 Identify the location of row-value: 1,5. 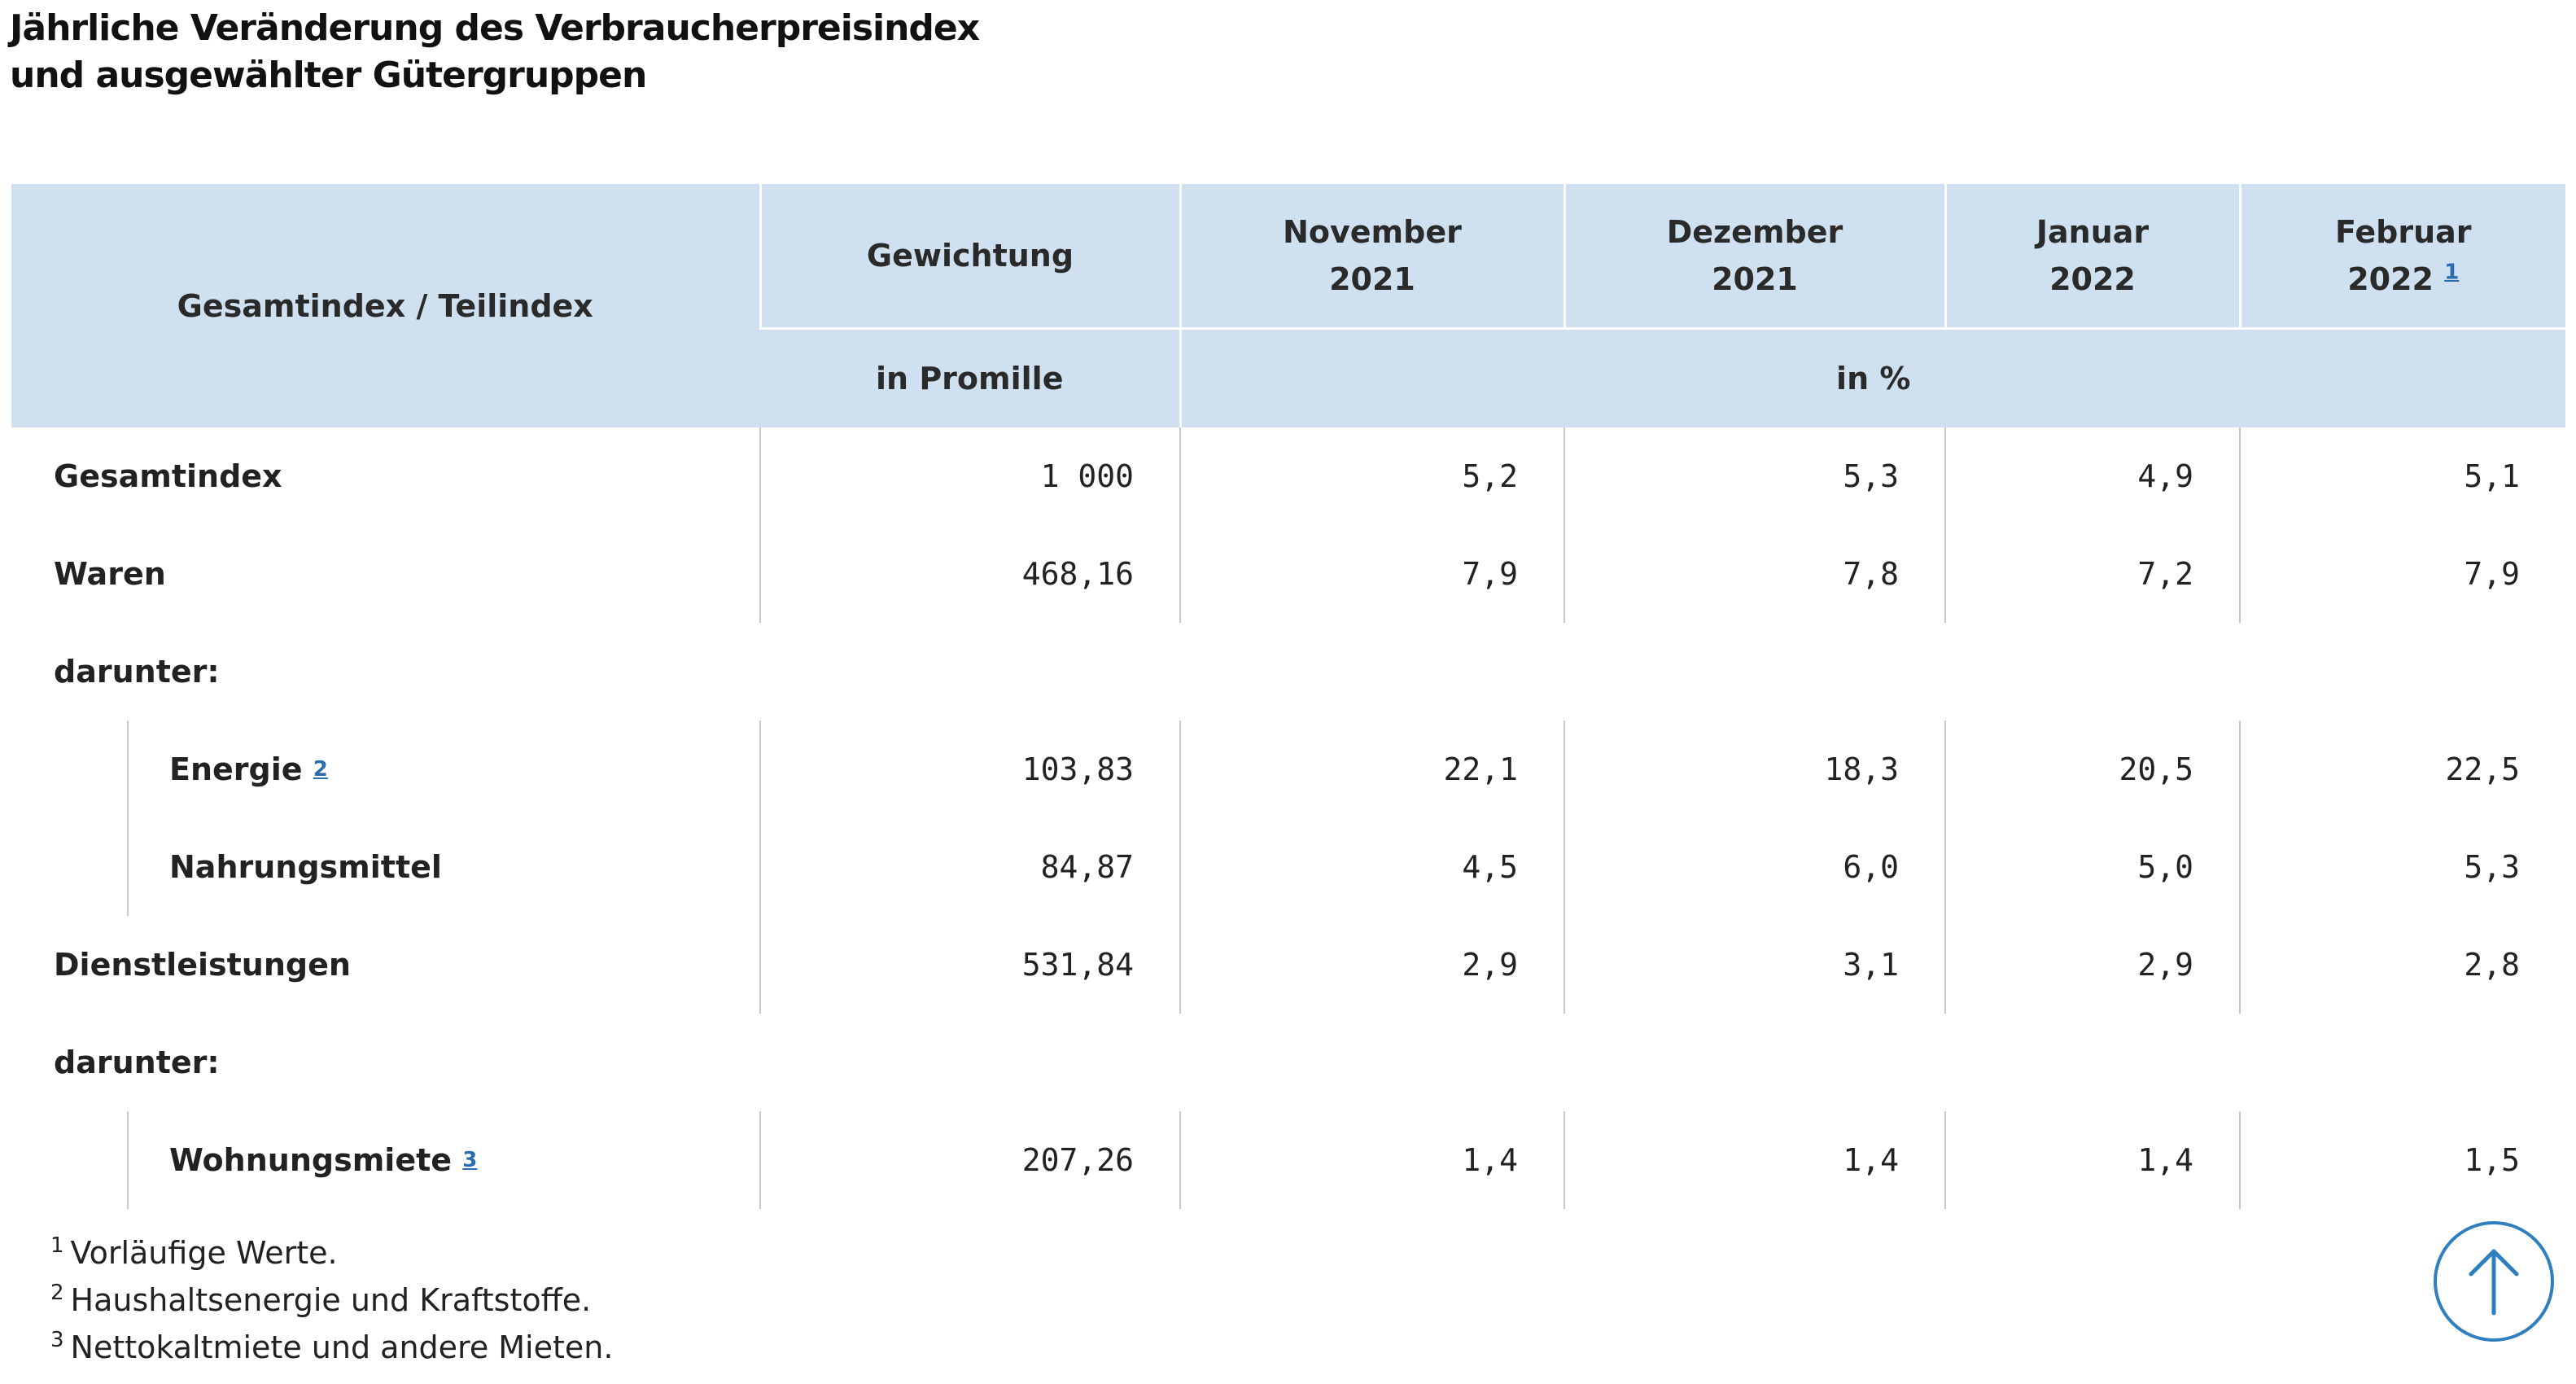
(2402, 1160).